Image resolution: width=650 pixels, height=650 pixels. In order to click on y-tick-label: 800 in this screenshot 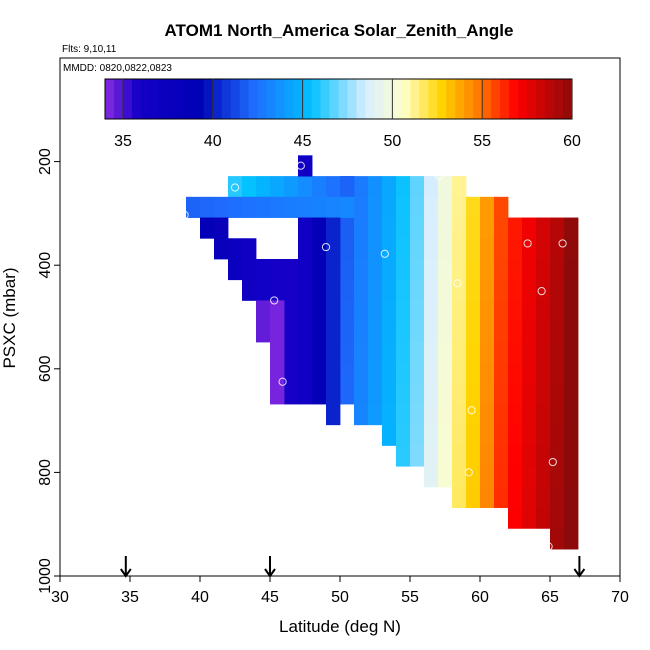, I will do `click(45, 472)`.